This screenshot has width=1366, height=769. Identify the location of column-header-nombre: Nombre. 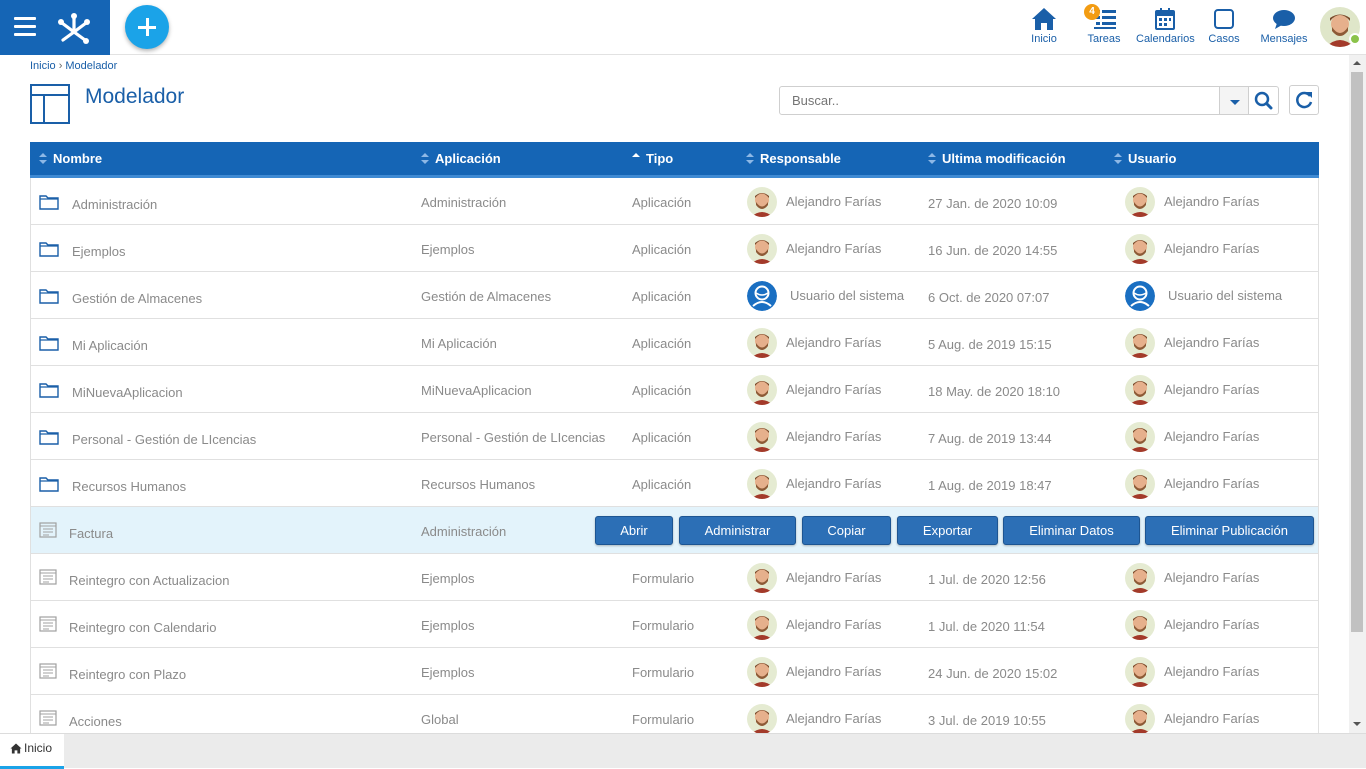
(70, 158).